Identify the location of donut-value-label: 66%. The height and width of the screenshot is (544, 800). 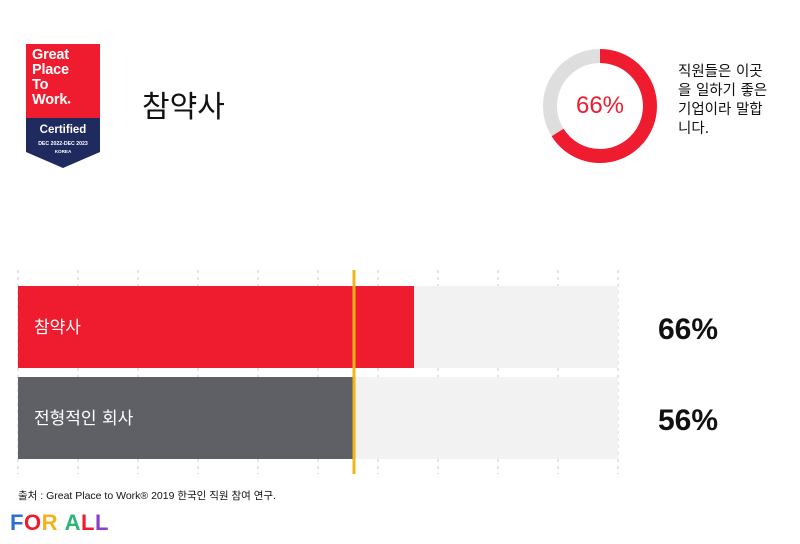
(600, 105).